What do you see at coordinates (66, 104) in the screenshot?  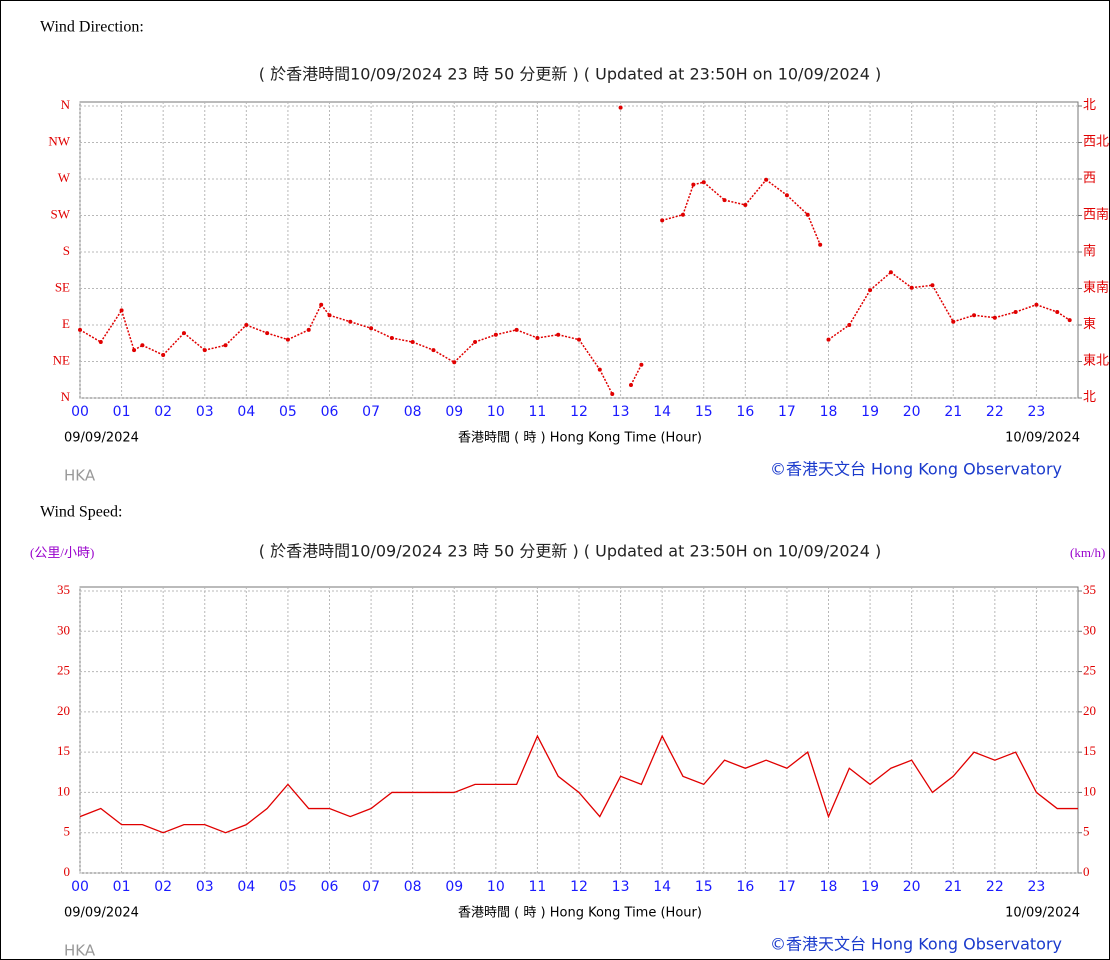 I see `y-tick-label: N` at bounding box center [66, 104].